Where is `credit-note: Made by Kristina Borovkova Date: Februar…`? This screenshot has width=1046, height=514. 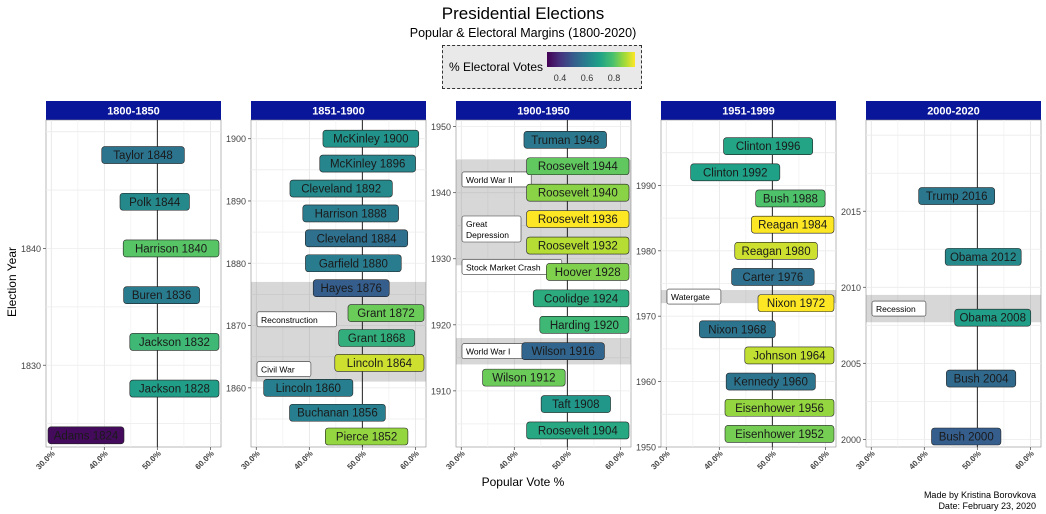
credit-note: Made by Kristina Borovkova Date: Februar… is located at coordinates (980, 501).